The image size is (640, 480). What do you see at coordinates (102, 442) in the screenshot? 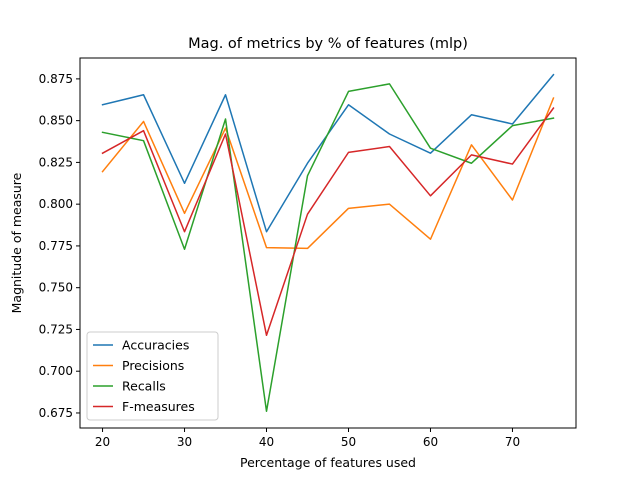
I see `x-tick-label: 20` at bounding box center [102, 442].